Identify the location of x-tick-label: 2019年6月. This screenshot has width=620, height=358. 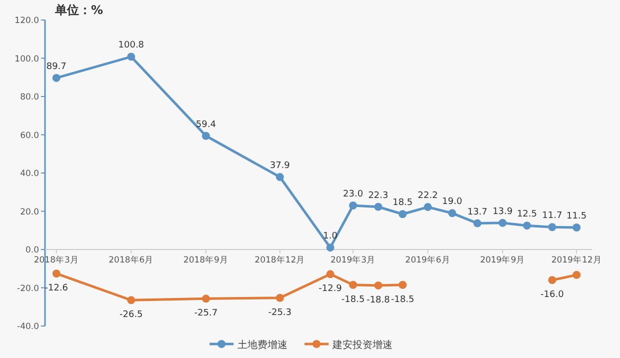
(427, 260).